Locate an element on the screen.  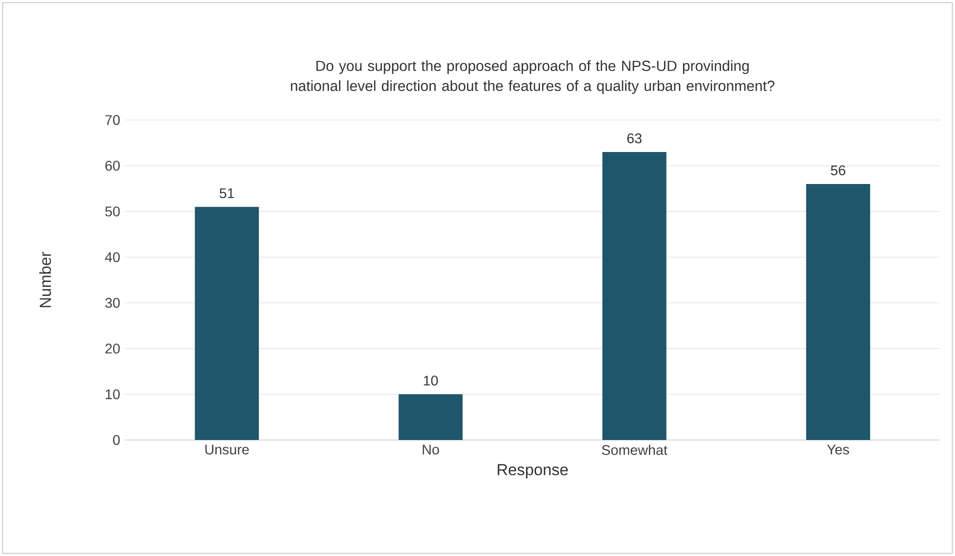
y-tick-label: 70 is located at coordinates (112, 120).